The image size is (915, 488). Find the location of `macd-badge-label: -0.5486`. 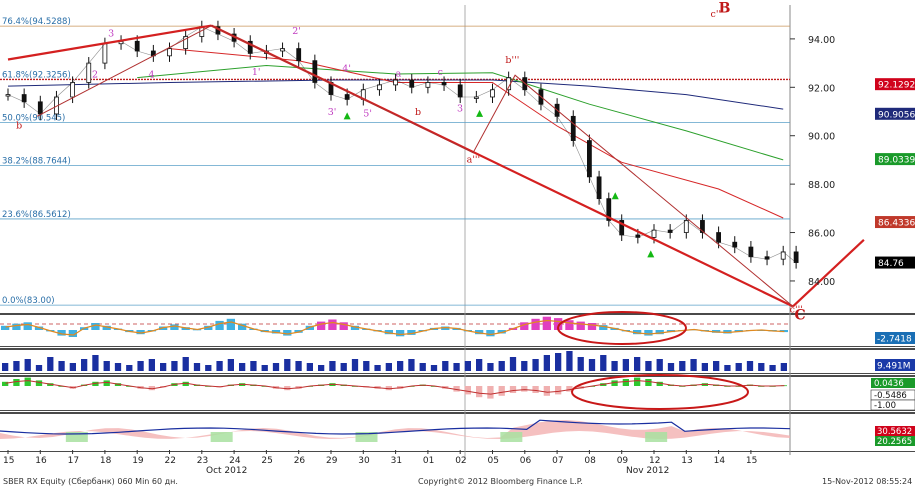

macd-badge-label: -0.5486 is located at coordinates (890, 396).